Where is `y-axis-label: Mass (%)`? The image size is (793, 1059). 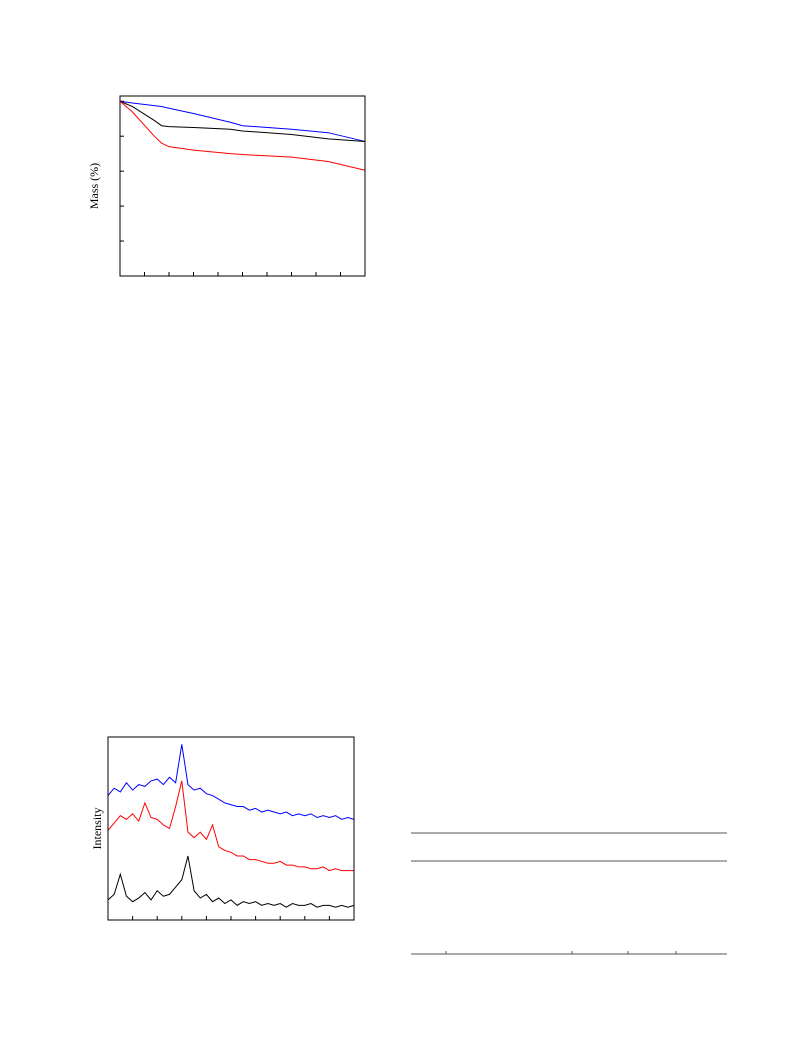 y-axis-label: Mass (%) is located at coordinates (94, 186).